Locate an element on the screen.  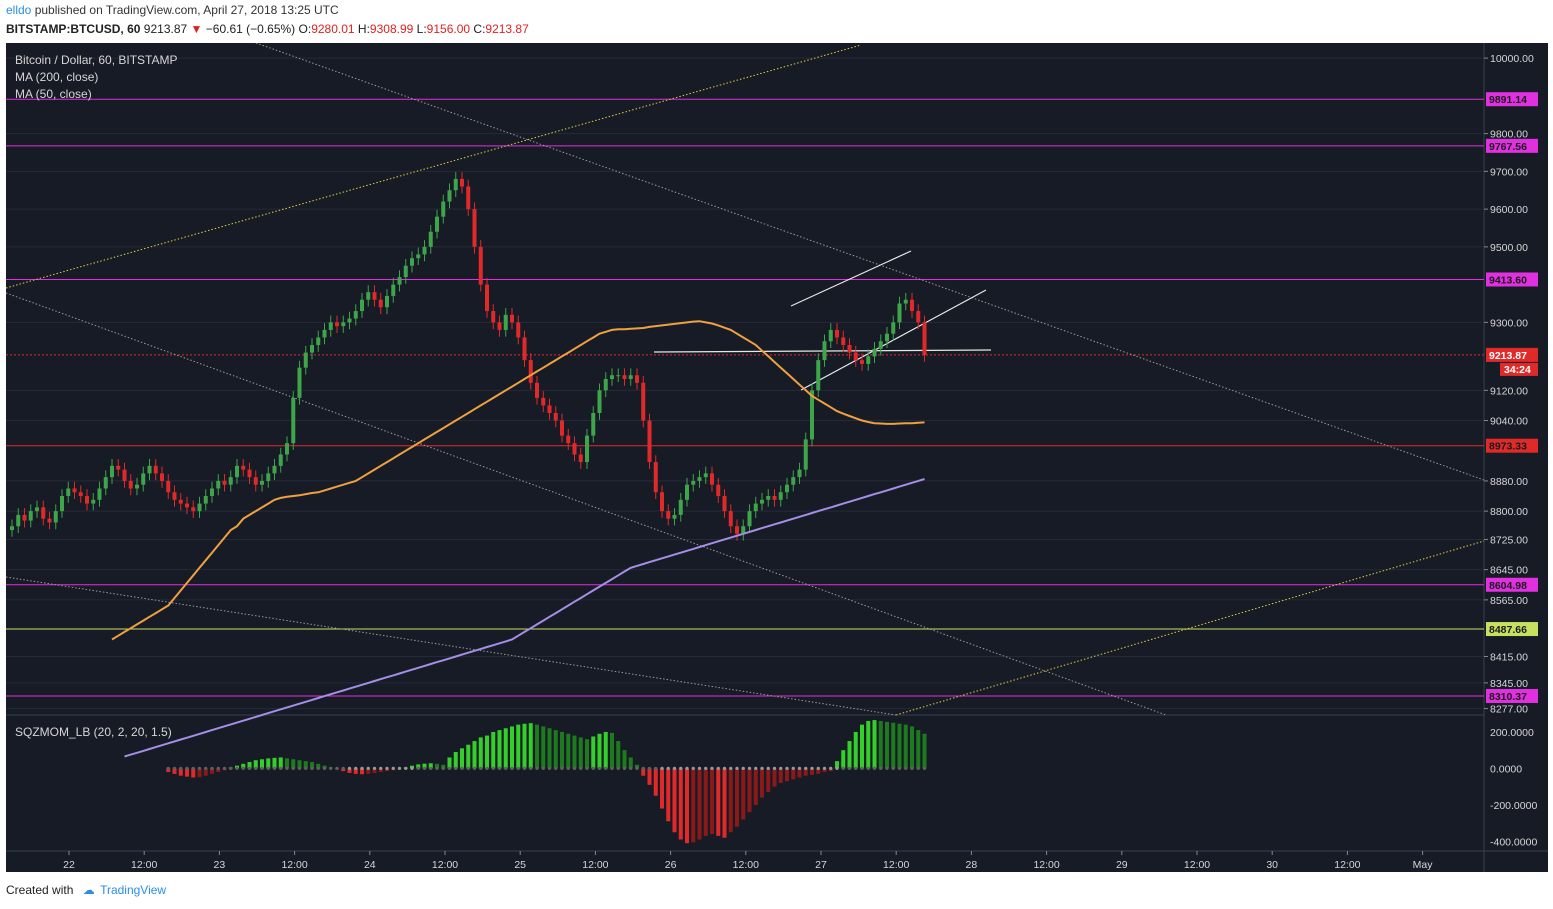
current-price-label: 9213.87 is located at coordinates (1508, 356).